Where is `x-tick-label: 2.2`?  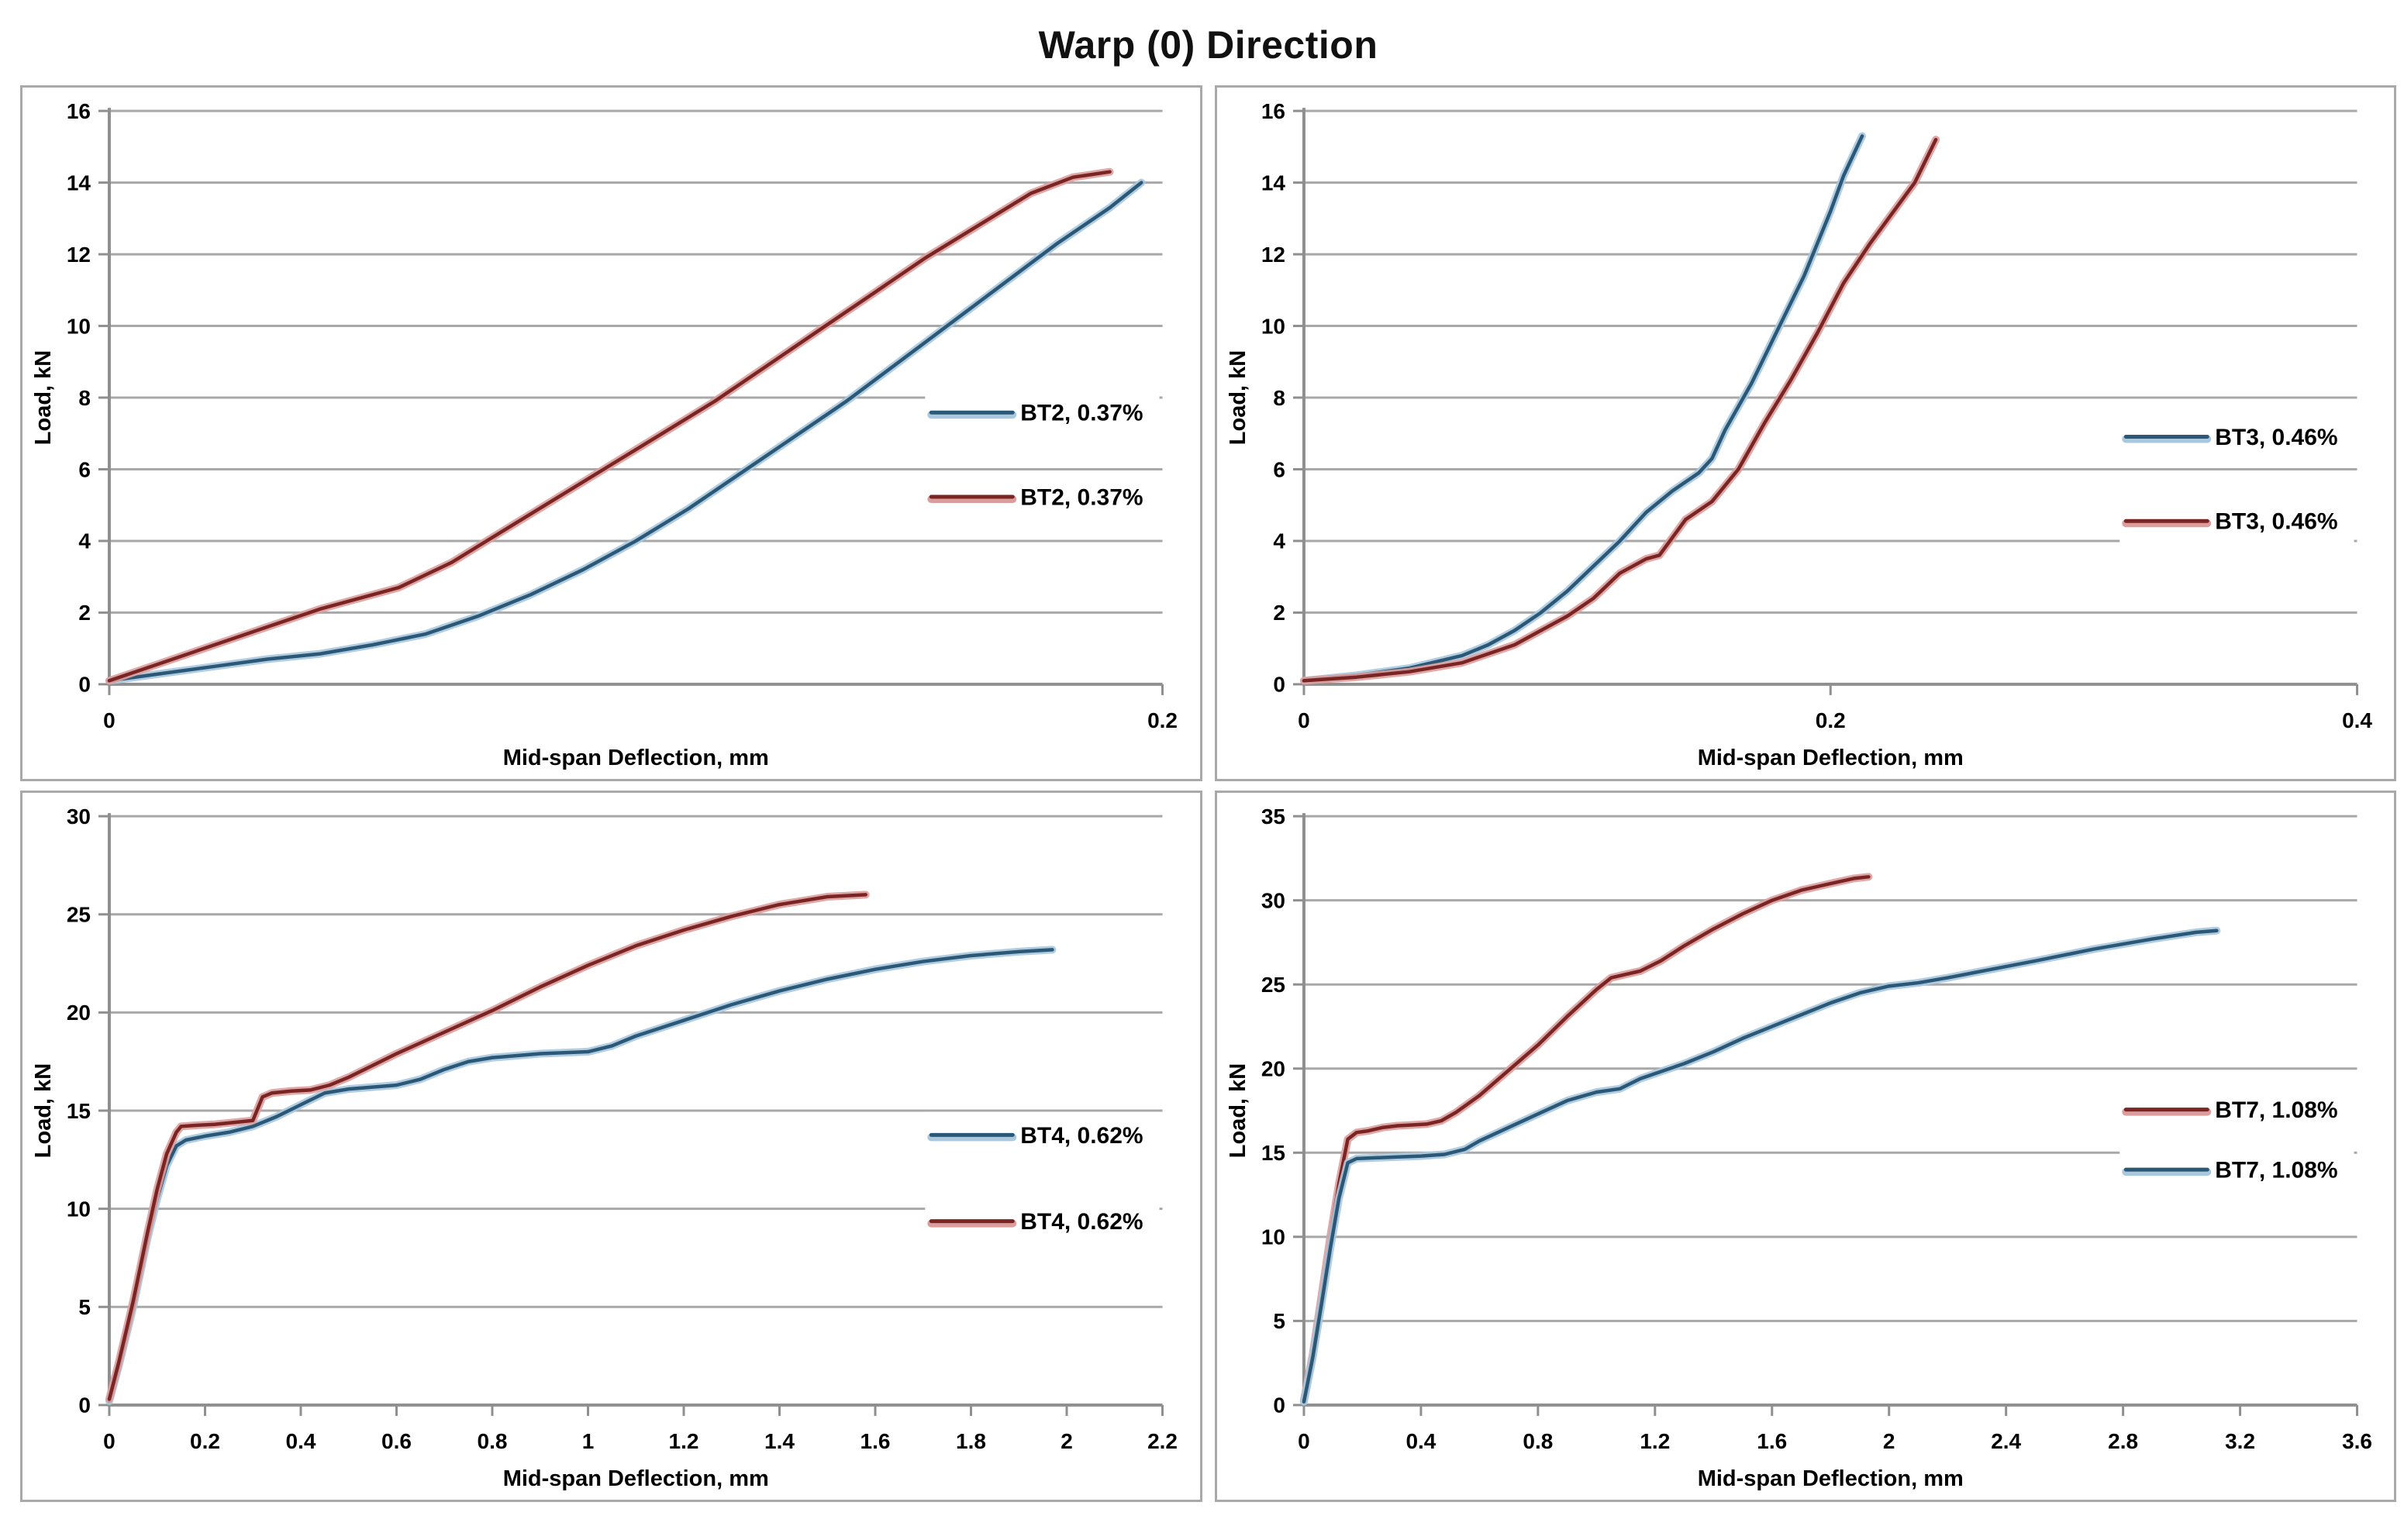
x-tick-label: 2.2 is located at coordinates (1162, 1441).